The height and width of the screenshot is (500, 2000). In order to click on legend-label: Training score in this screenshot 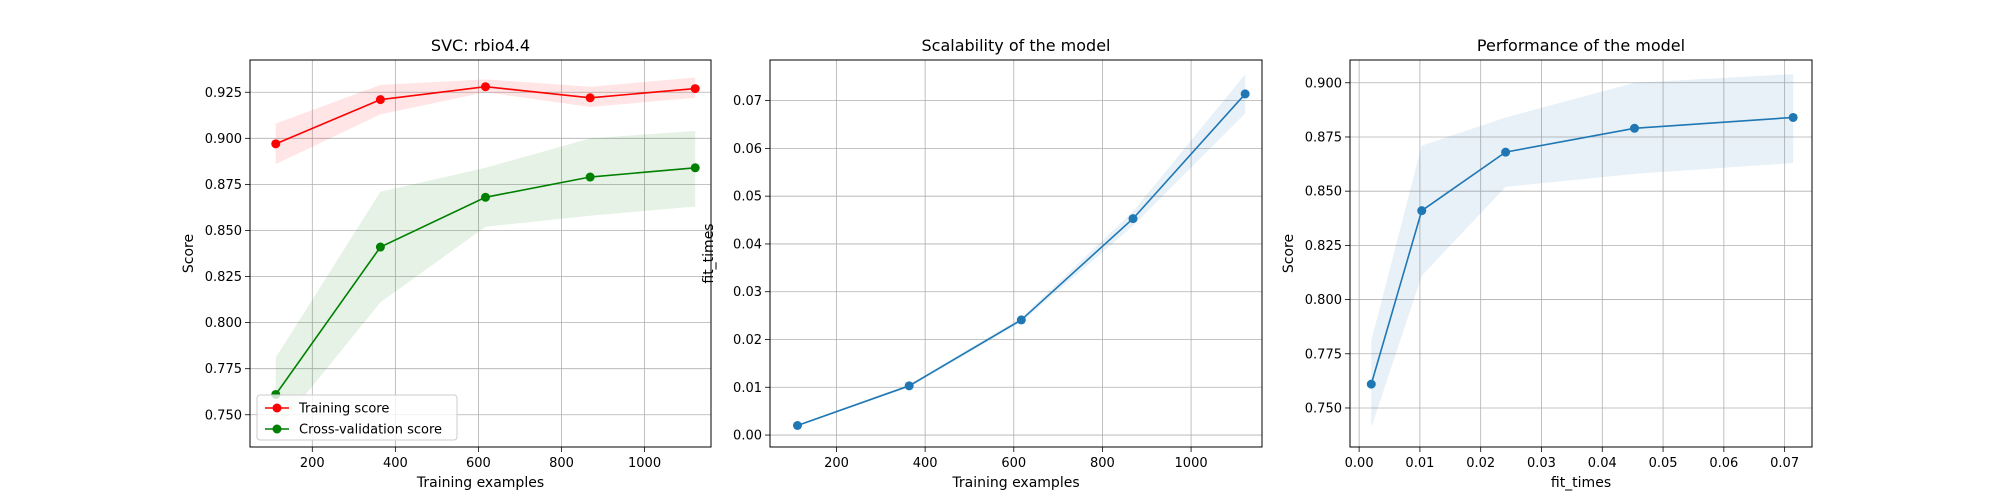, I will do `click(343, 409)`.